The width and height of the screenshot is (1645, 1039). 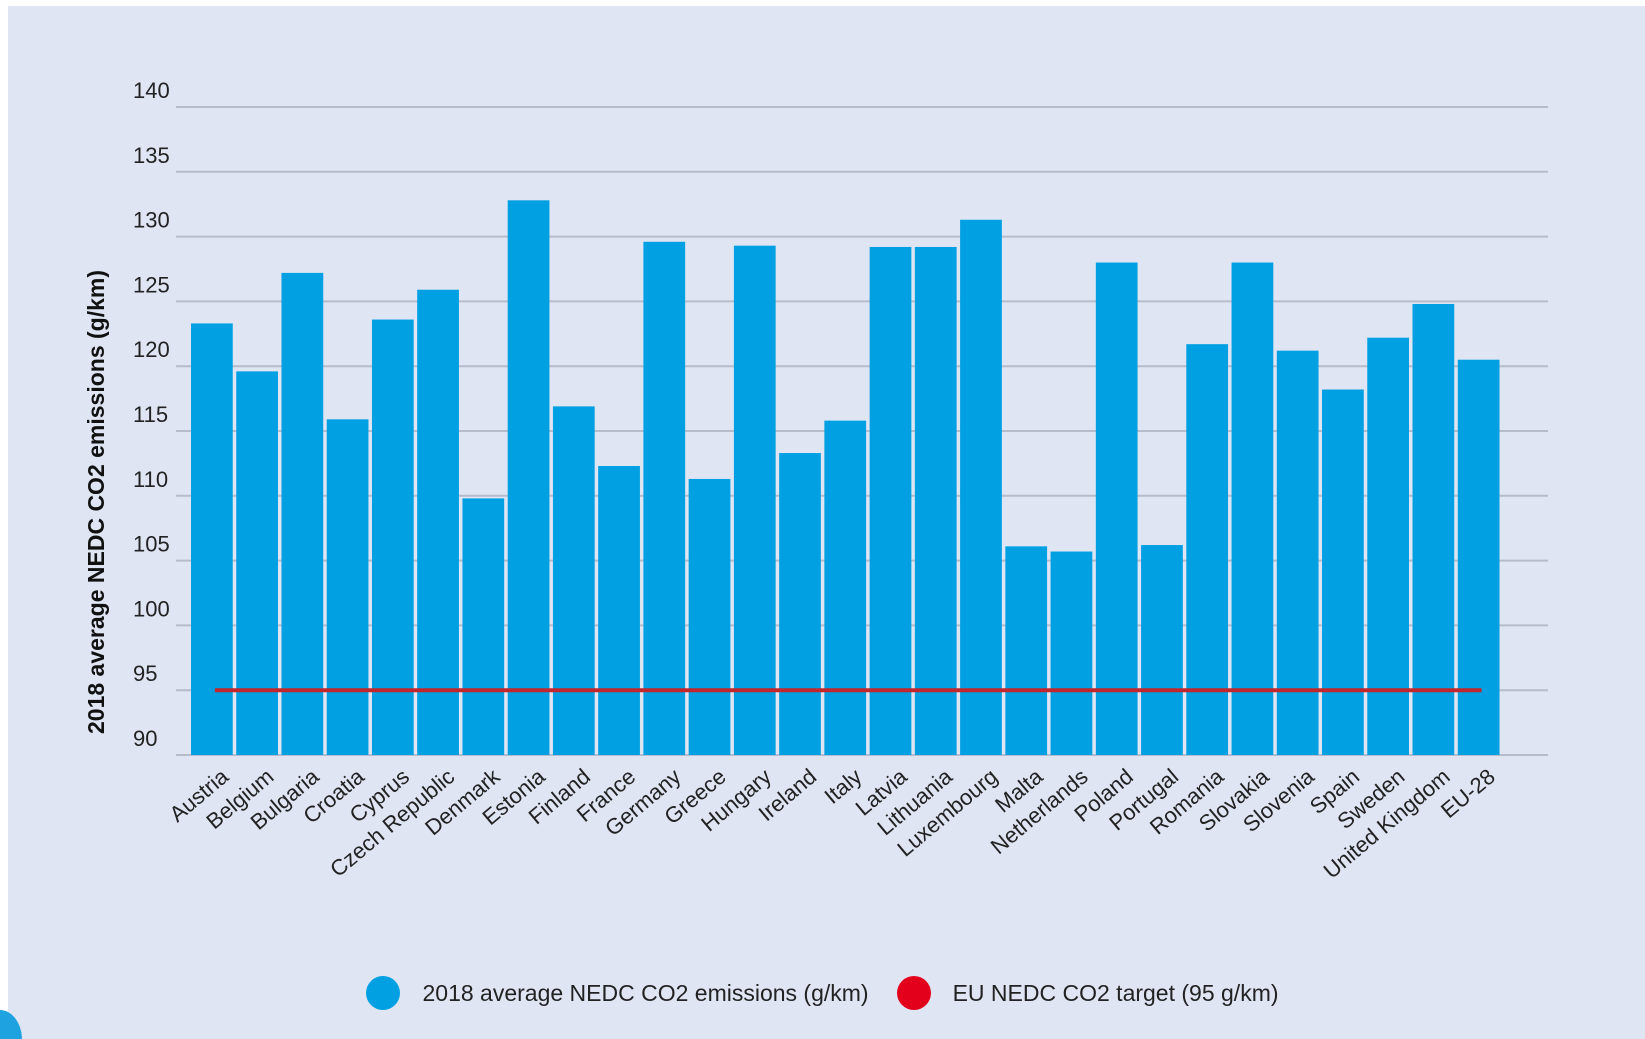 What do you see at coordinates (151, 284) in the screenshot?
I see `y-tick-label: 125` at bounding box center [151, 284].